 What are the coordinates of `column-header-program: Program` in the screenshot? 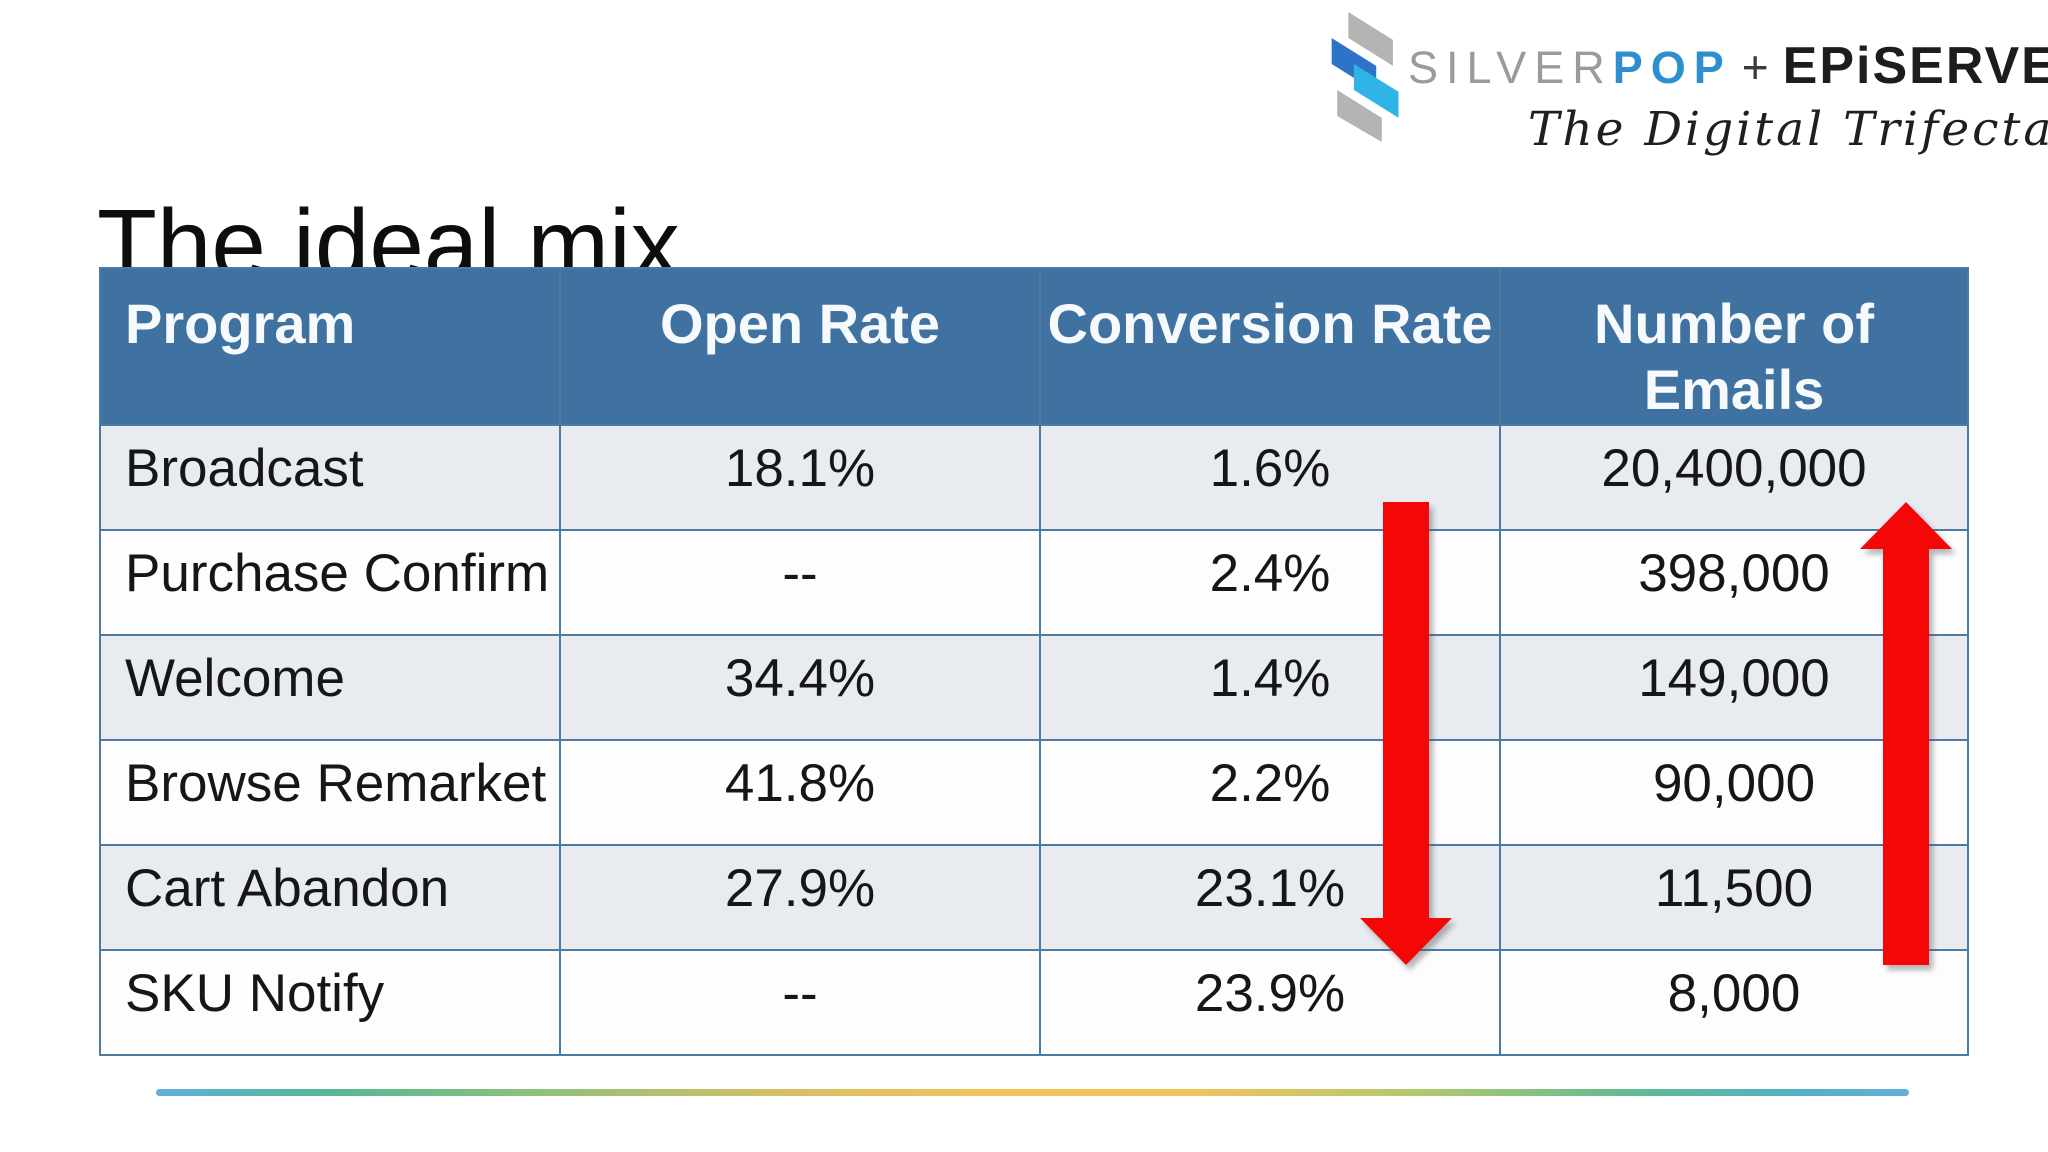 It's located at (330, 346).